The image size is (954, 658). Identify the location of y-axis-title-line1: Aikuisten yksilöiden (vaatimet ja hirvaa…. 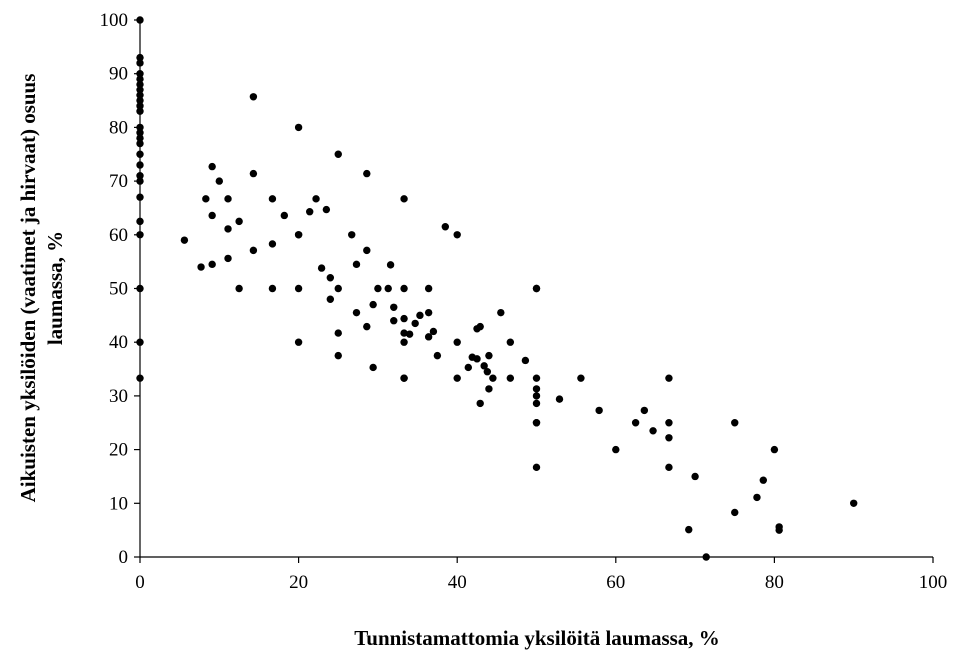
(28, 288).